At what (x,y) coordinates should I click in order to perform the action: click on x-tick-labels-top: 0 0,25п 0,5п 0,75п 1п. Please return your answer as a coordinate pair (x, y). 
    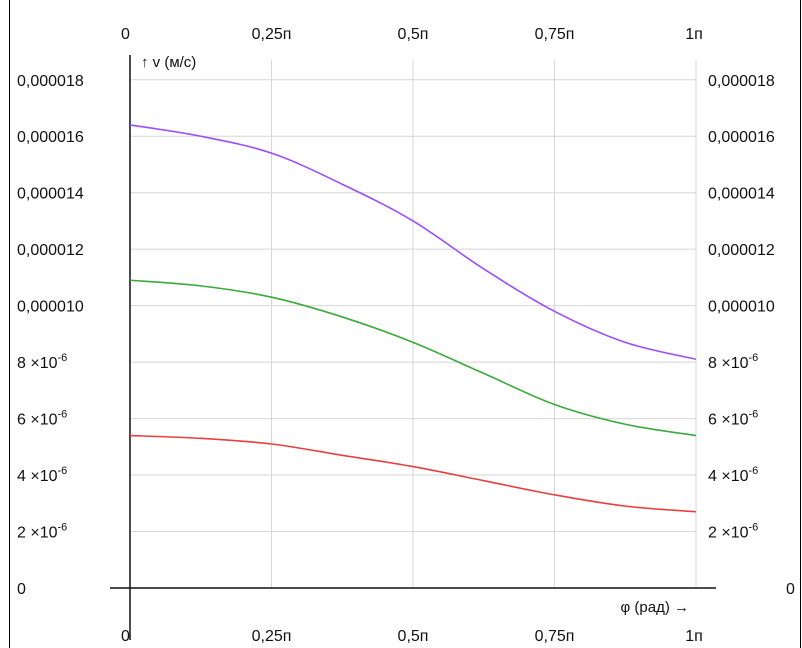
    Looking at the image, I should click on (412, 34).